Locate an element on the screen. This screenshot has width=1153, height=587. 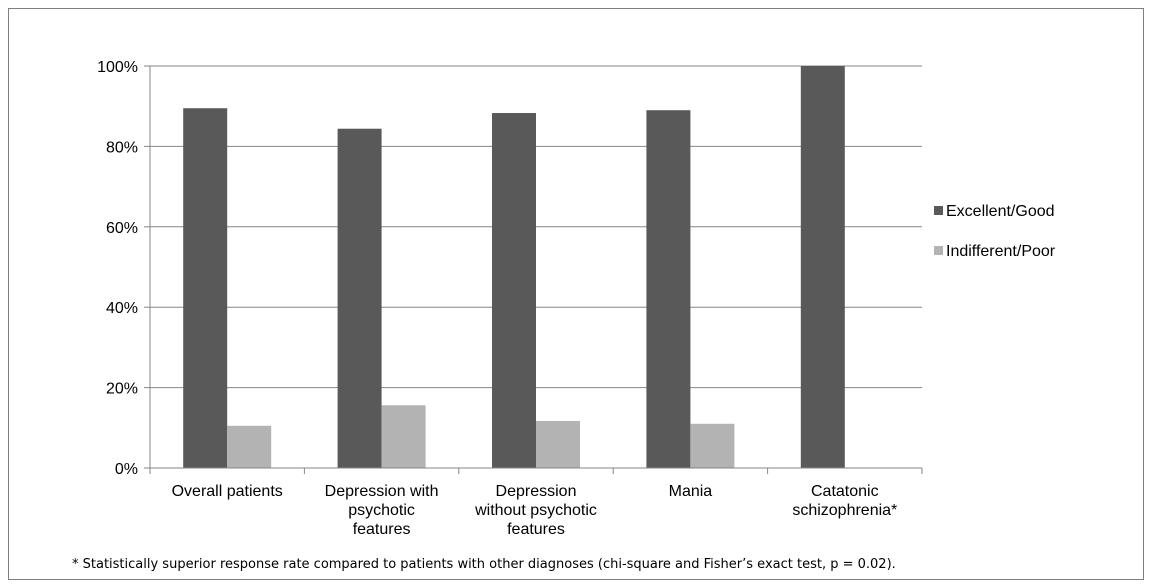
y-tick-label: 40% is located at coordinates (122, 308).